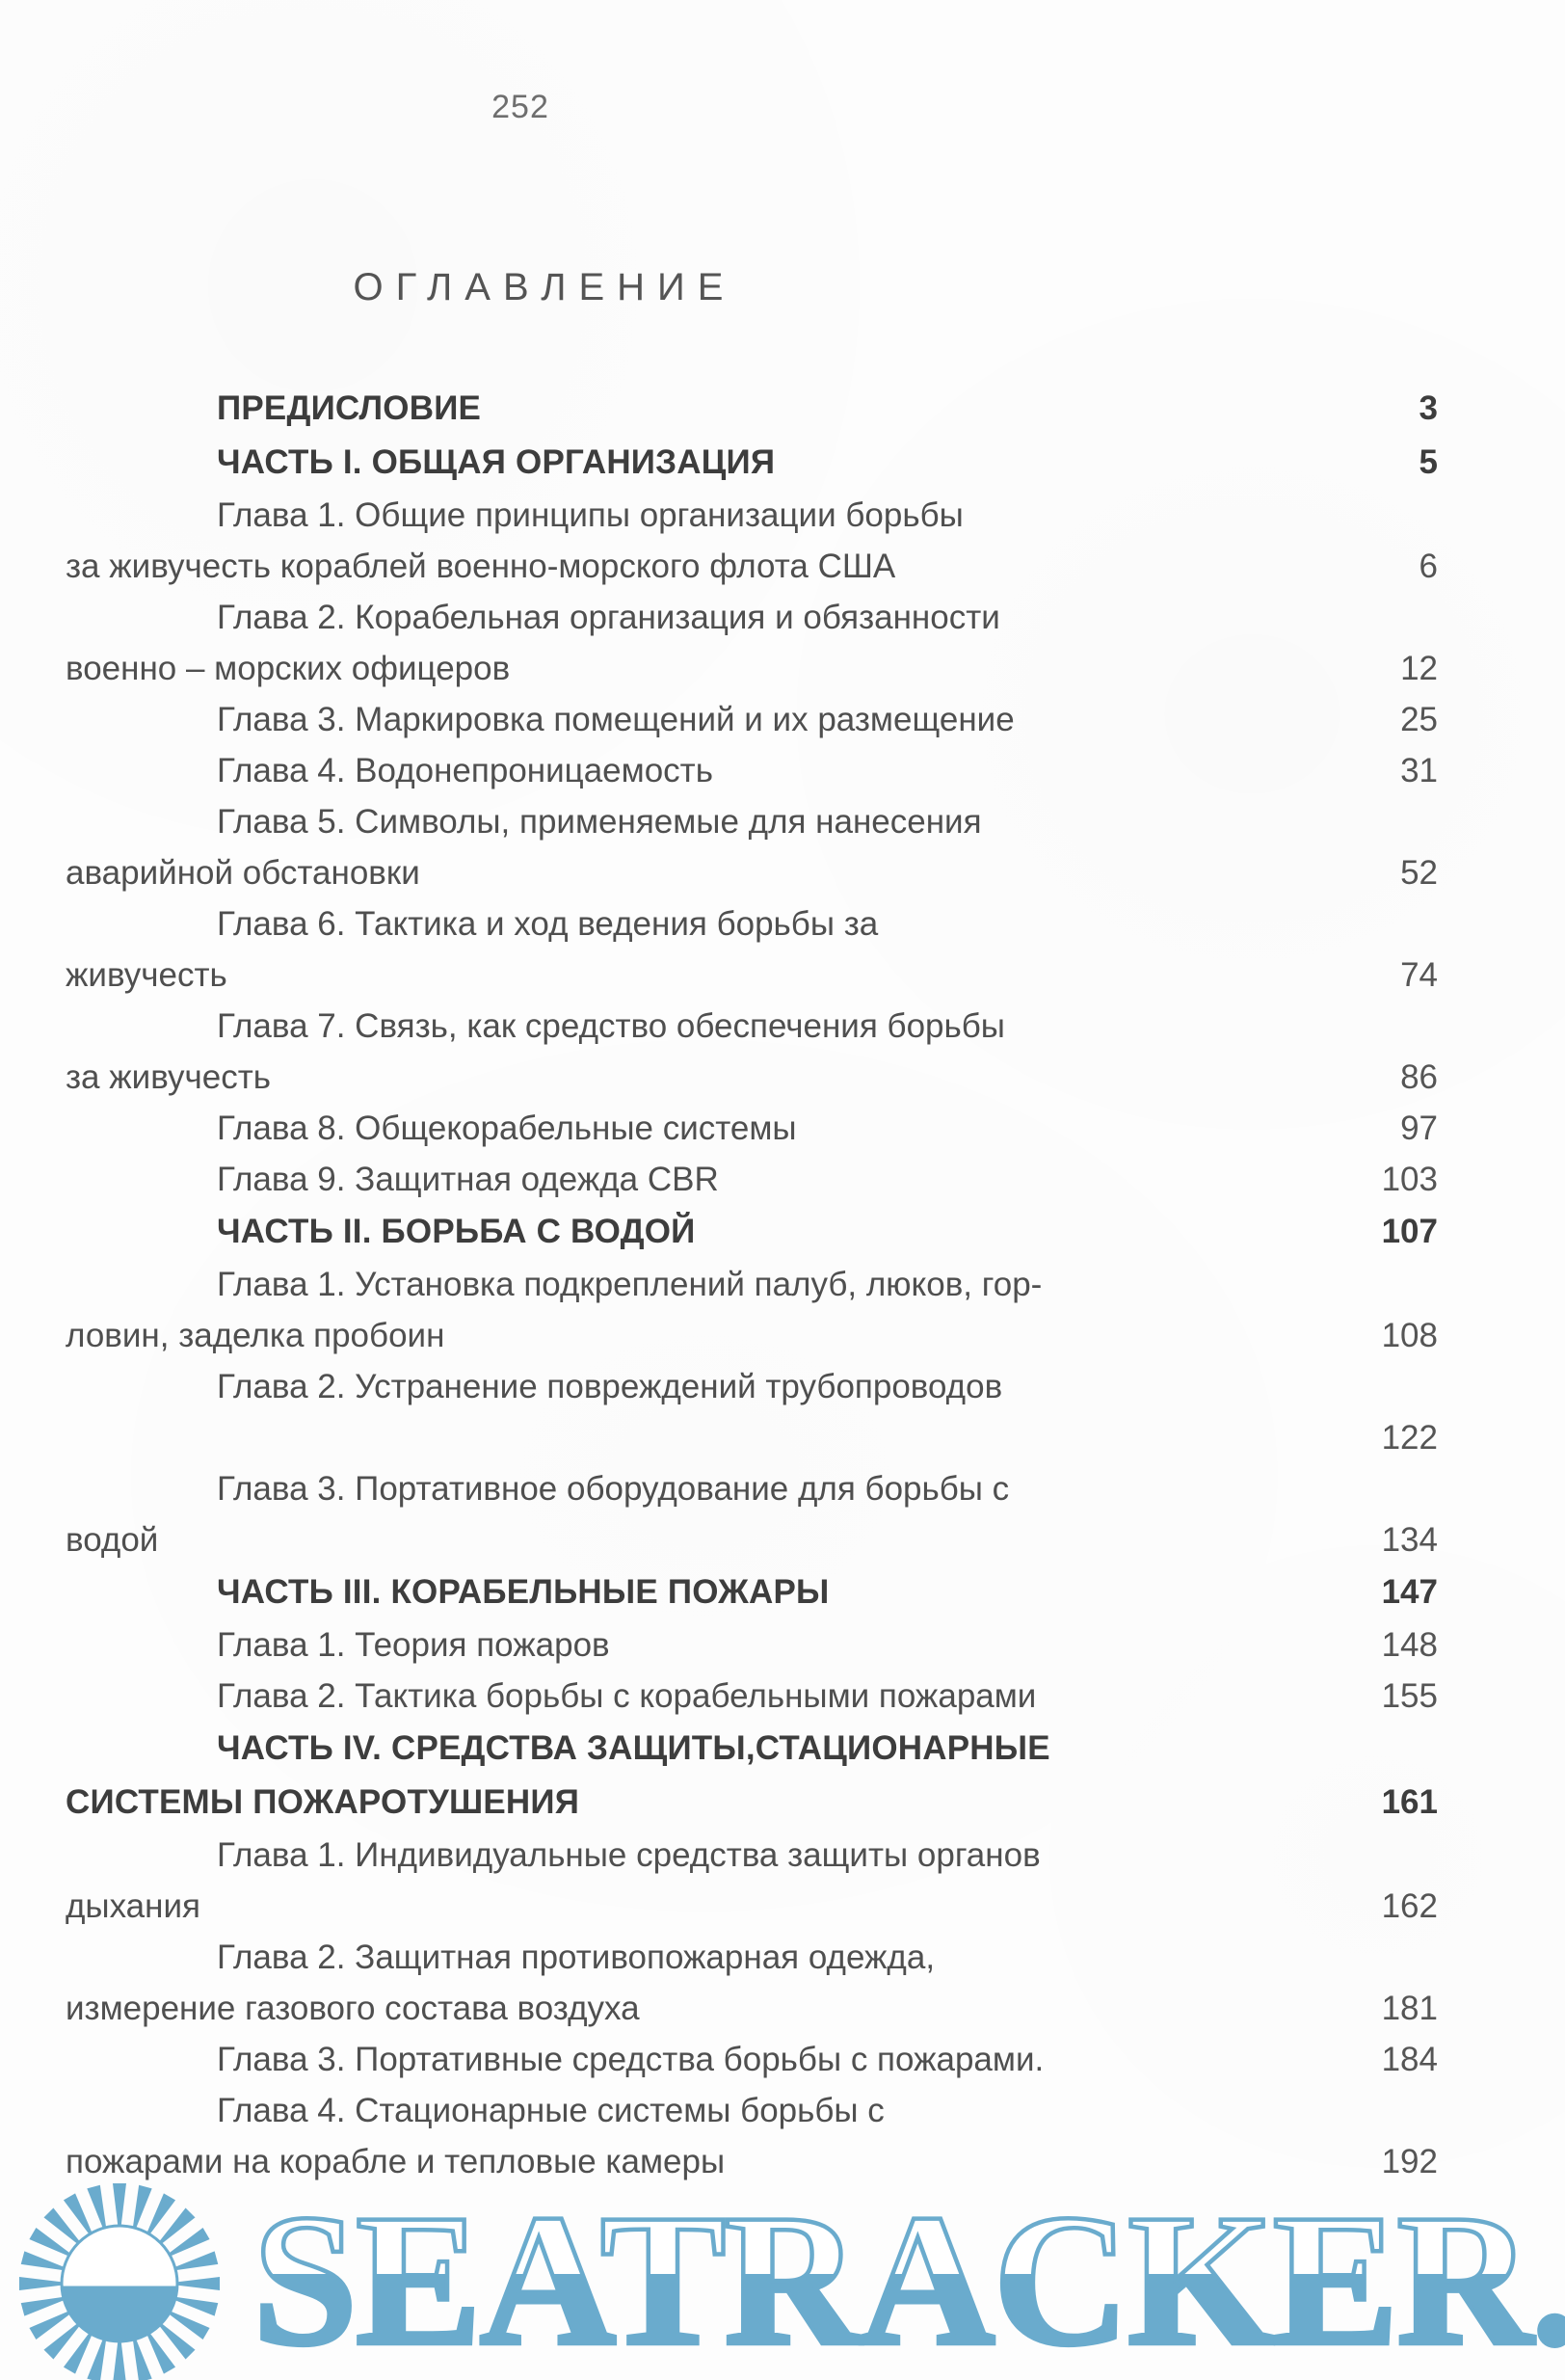 The width and height of the screenshot is (1565, 2380). What do you see at coordinates (1428, 462) in the screenshot?
I see `toc-page-number: 5` at bounding box center [1428, 462].